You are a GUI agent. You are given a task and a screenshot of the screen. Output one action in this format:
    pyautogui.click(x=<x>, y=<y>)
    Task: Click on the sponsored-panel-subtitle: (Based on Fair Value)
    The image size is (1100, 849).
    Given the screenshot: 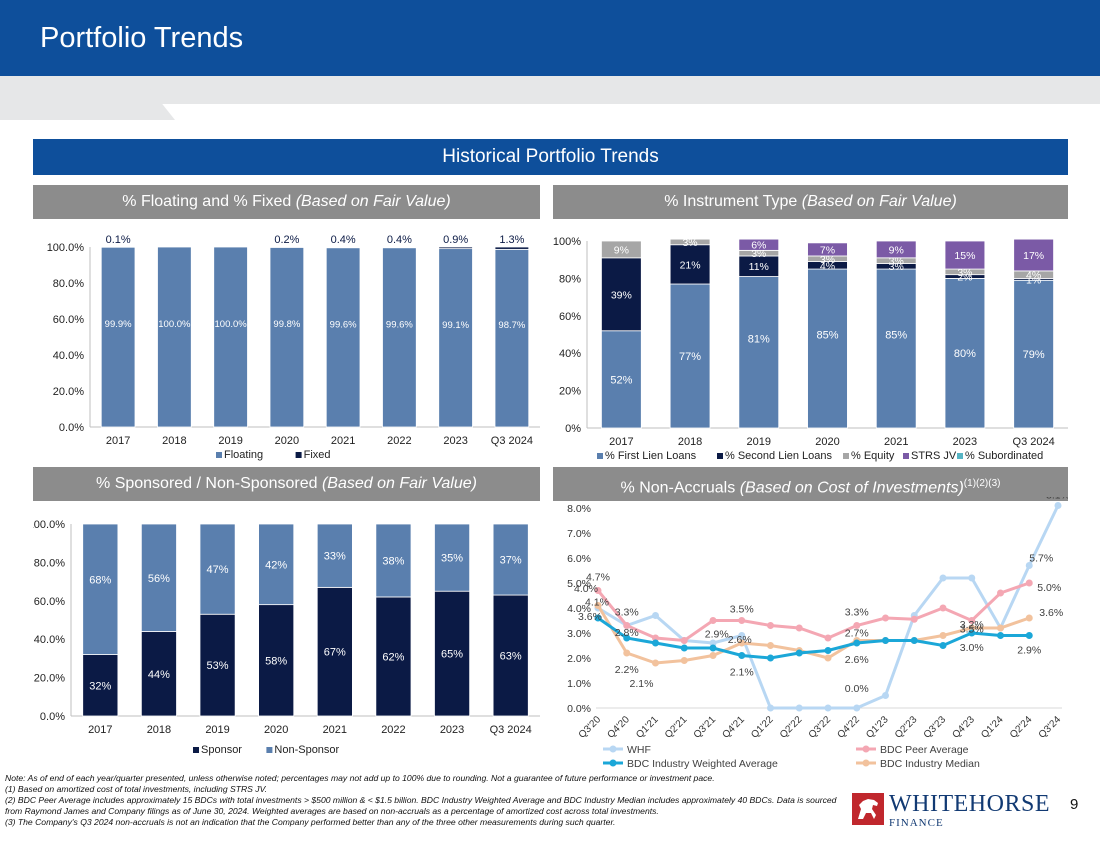 What is the action you would take?
    pyautogui.click(x=399, y=483)
    